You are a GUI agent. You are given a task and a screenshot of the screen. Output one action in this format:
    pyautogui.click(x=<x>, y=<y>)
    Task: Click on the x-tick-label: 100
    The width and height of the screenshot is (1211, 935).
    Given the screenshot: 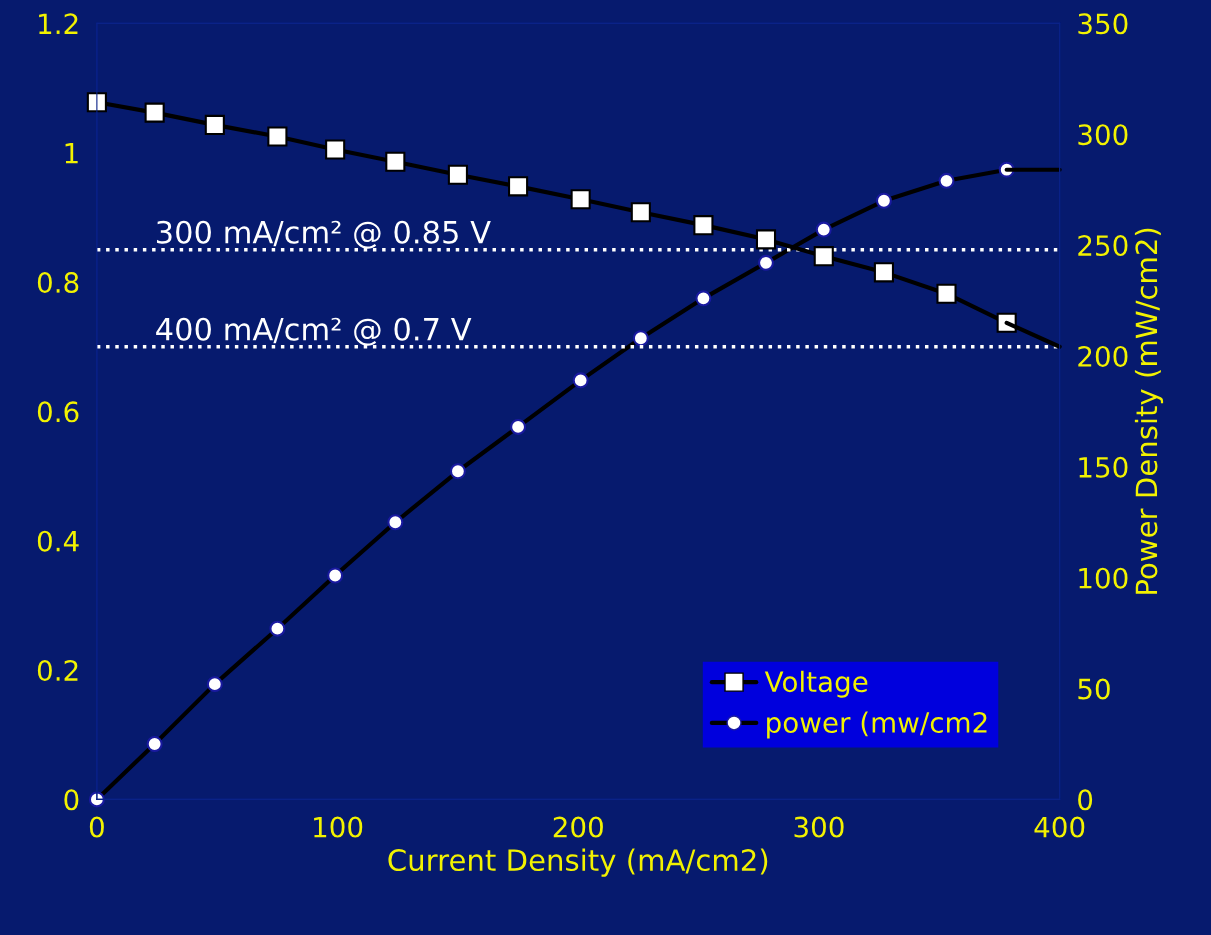 What is the action you would take?
    pyautogui.click(x=338, y=827)
    